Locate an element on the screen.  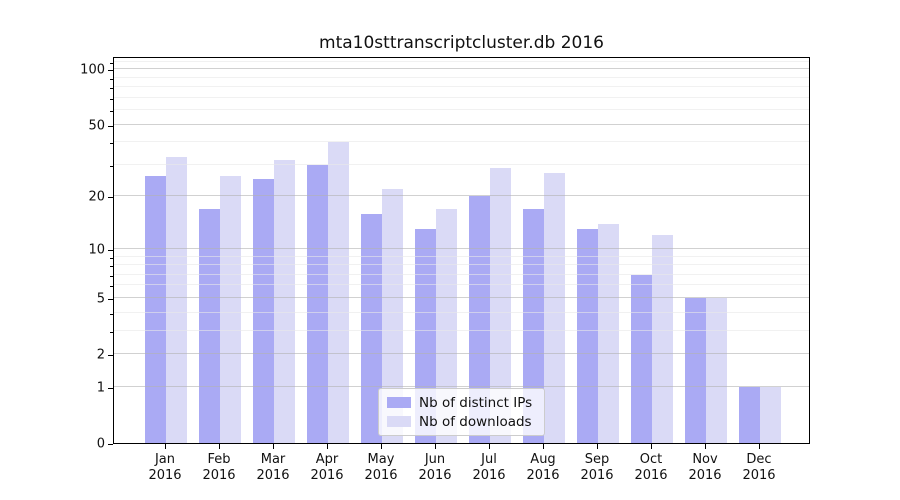
legend-item-distinct-ips: Nb of distinct IPs is located at coordinates (461, 403).